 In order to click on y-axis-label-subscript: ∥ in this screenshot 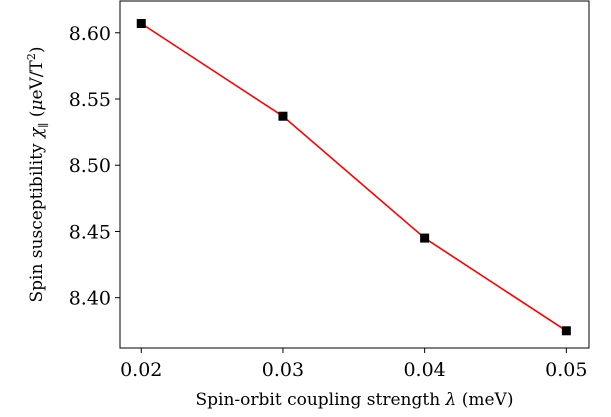, I will do `click(43, 125)`.